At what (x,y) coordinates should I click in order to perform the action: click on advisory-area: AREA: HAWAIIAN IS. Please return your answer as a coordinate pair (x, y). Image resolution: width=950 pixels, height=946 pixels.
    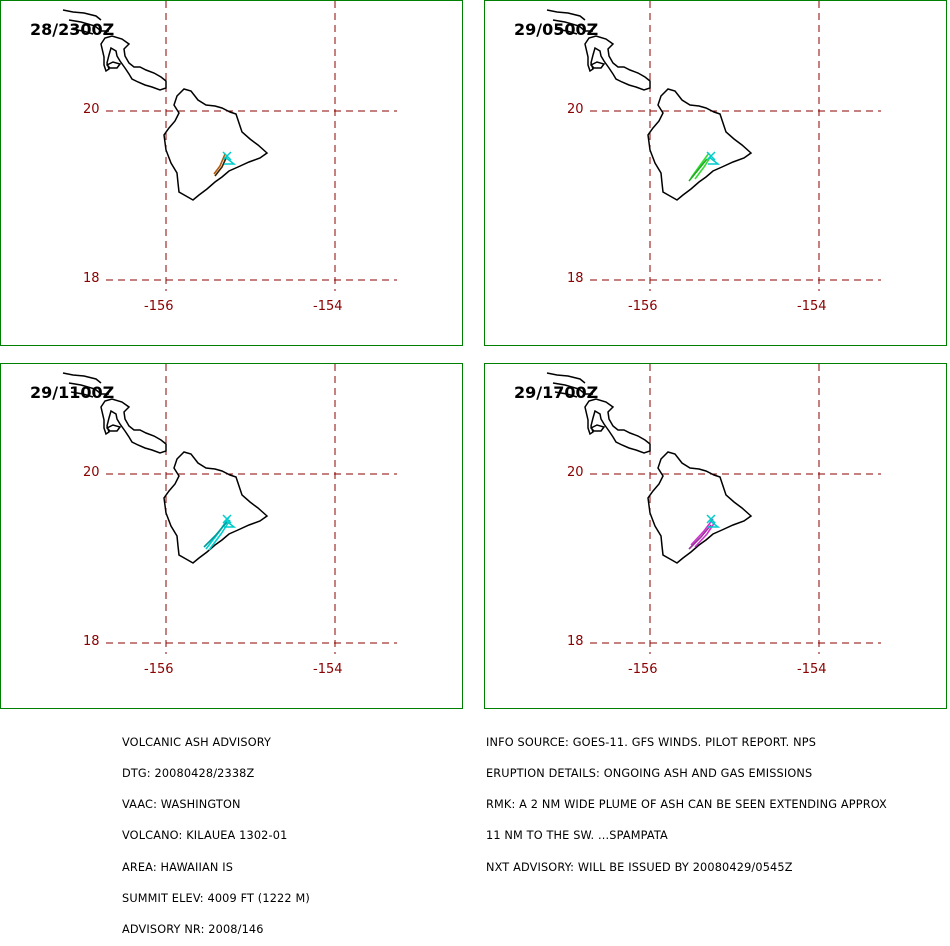
    Looking at the image, I should click on (178, 867).